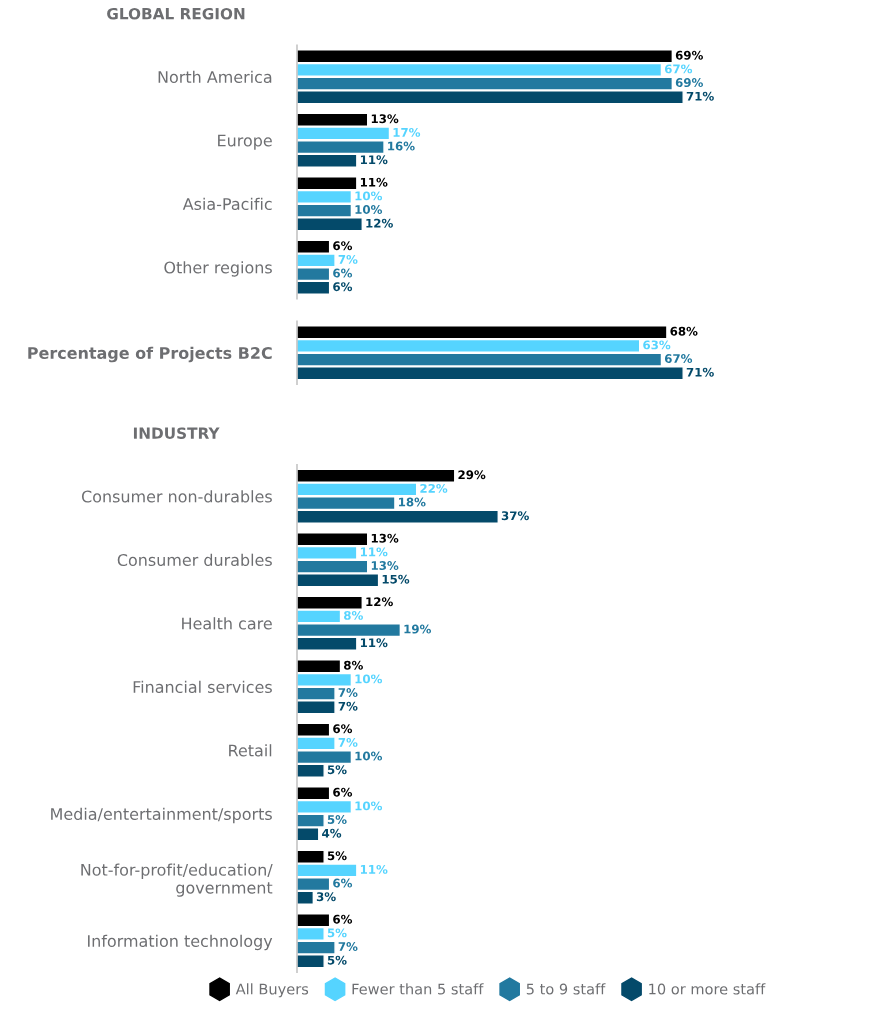 This screenshot has width=892, height=1019. Describe the element at coordinates (396, 579) in the screenshot. I see `data-label: 15%` at that location.